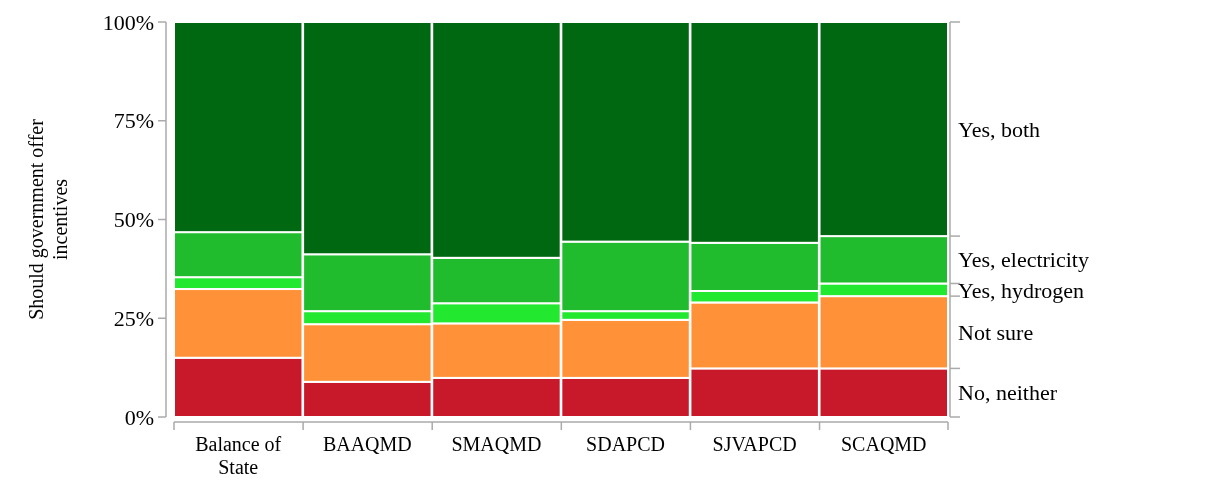 The width and height of the screenshot is (1207, 489). I want to click on x-tick-label: SJVAPCD, so click(754, 444).